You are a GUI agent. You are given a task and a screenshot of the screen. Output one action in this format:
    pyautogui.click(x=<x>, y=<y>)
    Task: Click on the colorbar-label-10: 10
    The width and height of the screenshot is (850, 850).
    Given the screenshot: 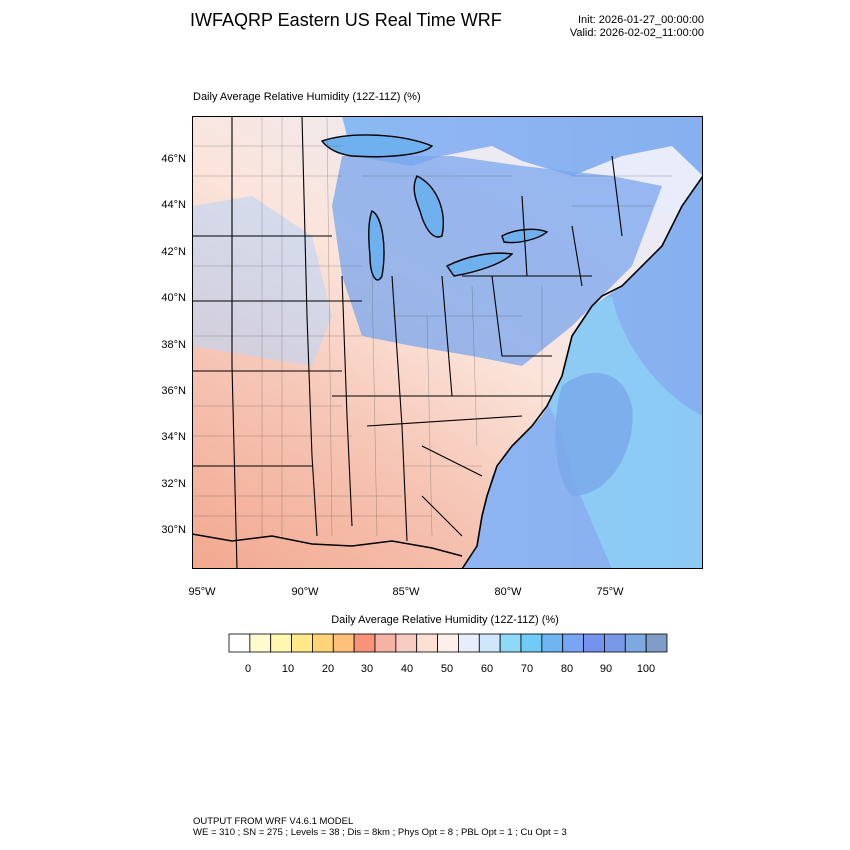 What is the action you would take?
    pyautogui.click(x=288, y=669)
    